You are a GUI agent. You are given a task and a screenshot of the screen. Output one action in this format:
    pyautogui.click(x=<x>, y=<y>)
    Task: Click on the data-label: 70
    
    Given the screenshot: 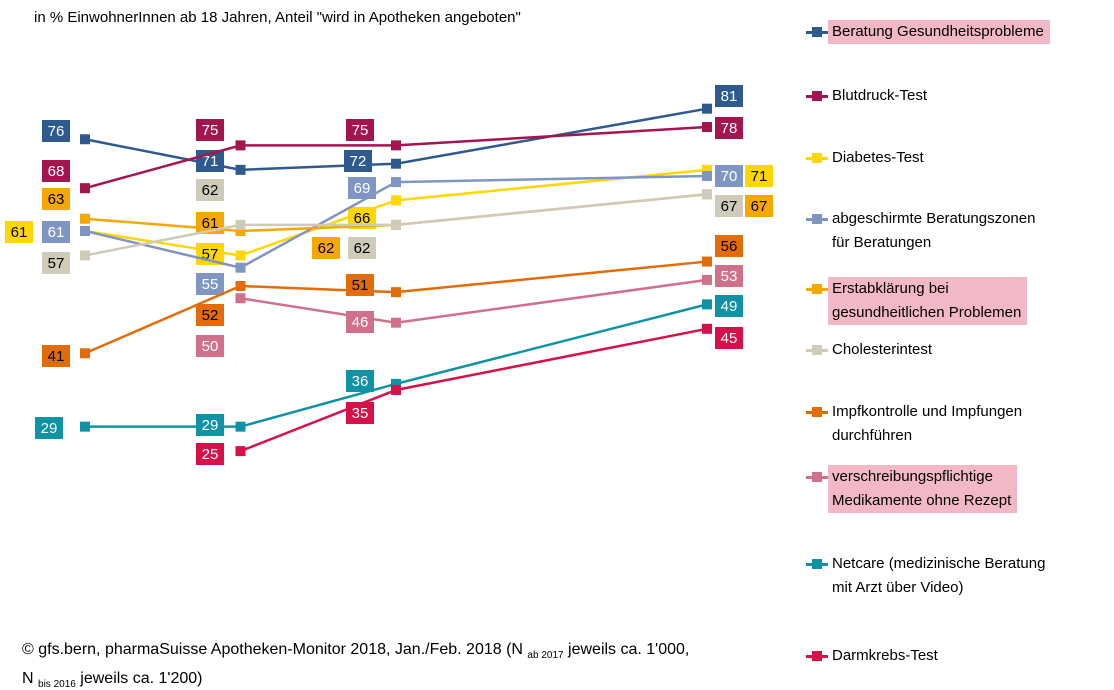 What is the action you would take?
    pyautogui.click(x=729, y=176)
    